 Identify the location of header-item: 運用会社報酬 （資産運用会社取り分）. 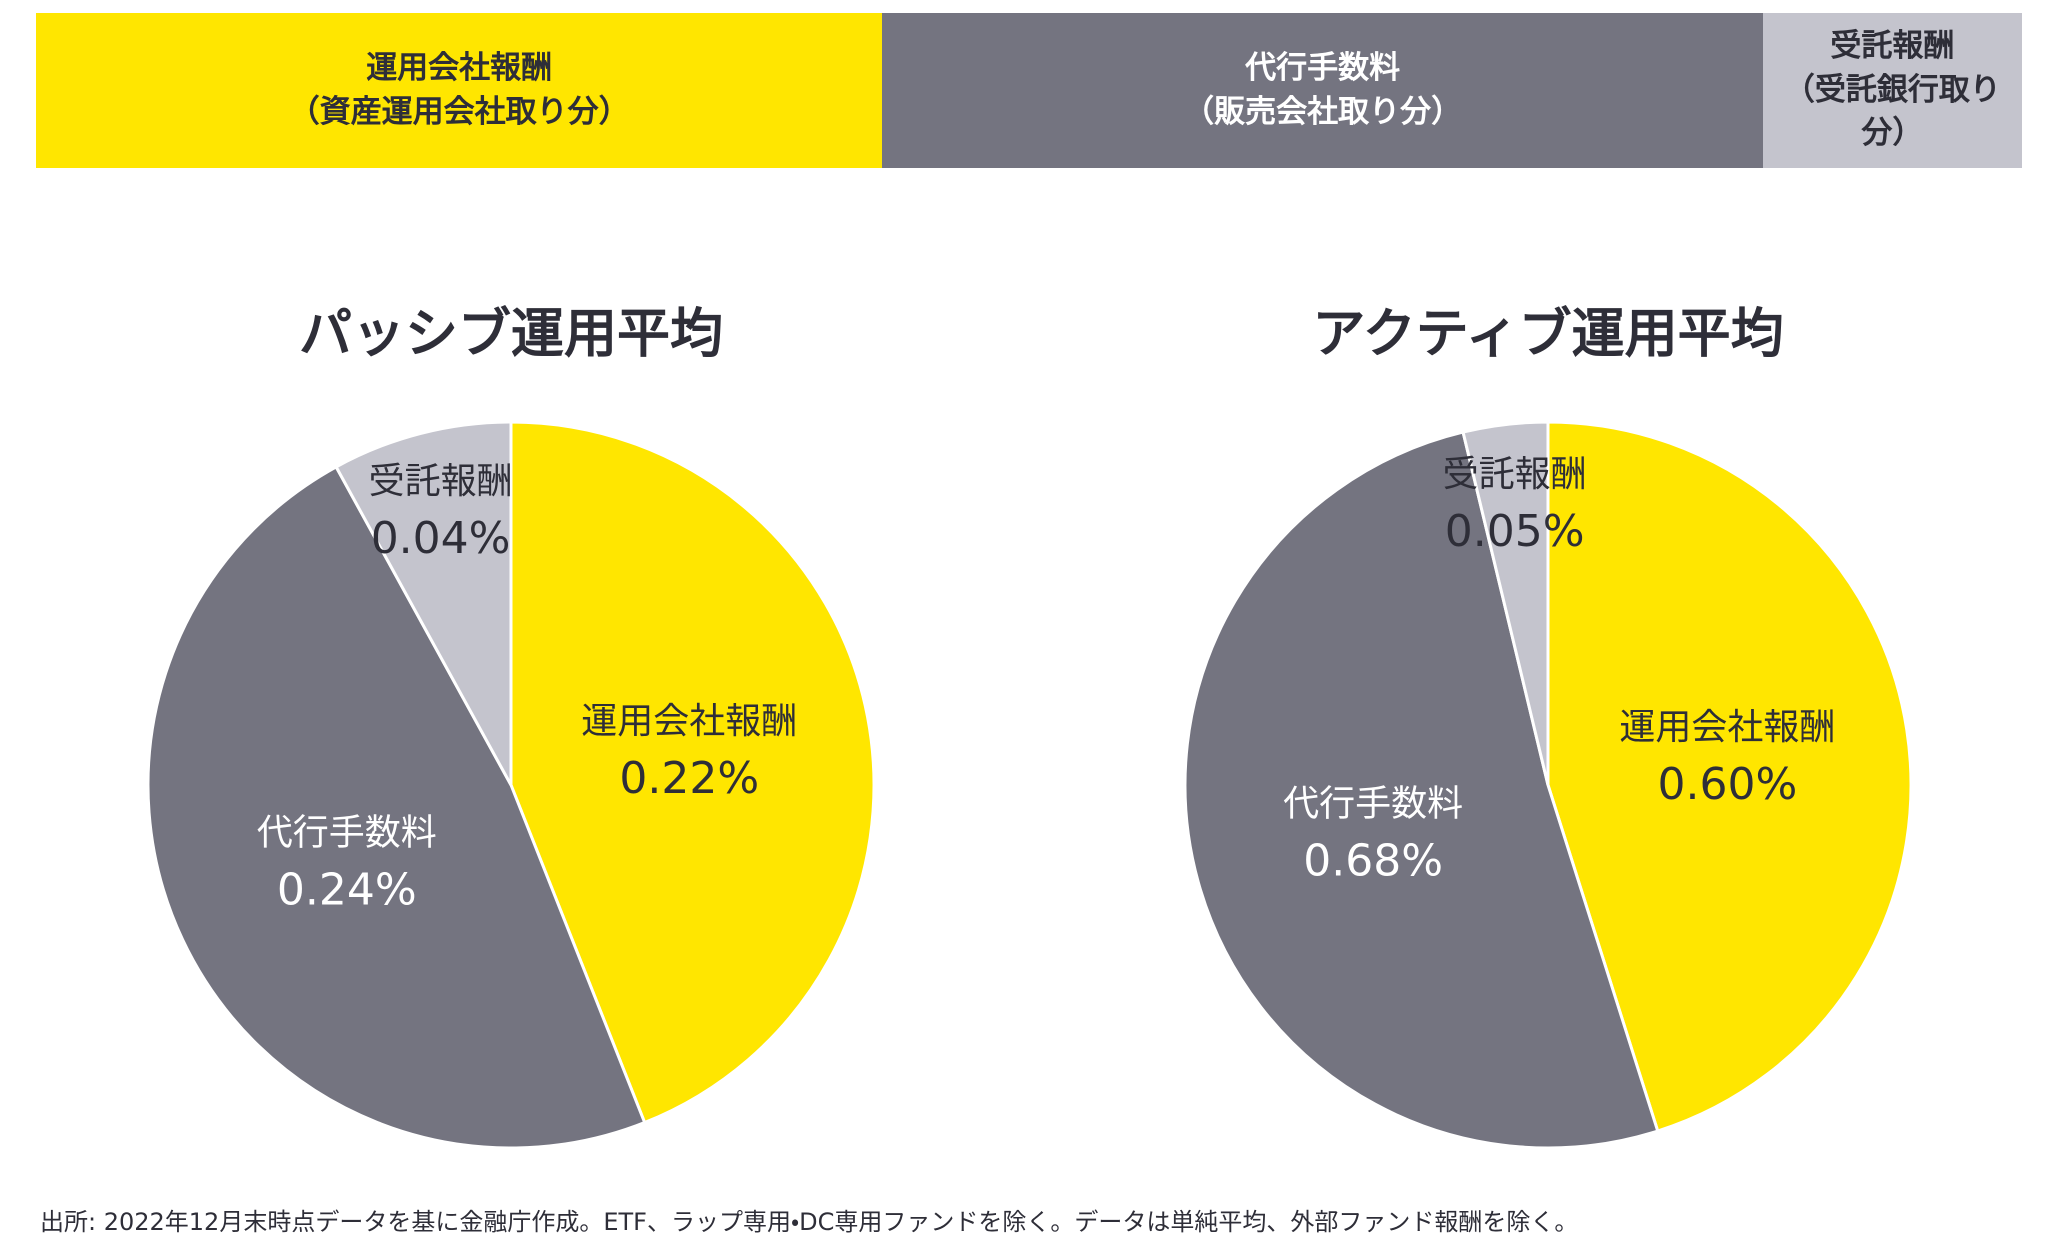
(459, 90).